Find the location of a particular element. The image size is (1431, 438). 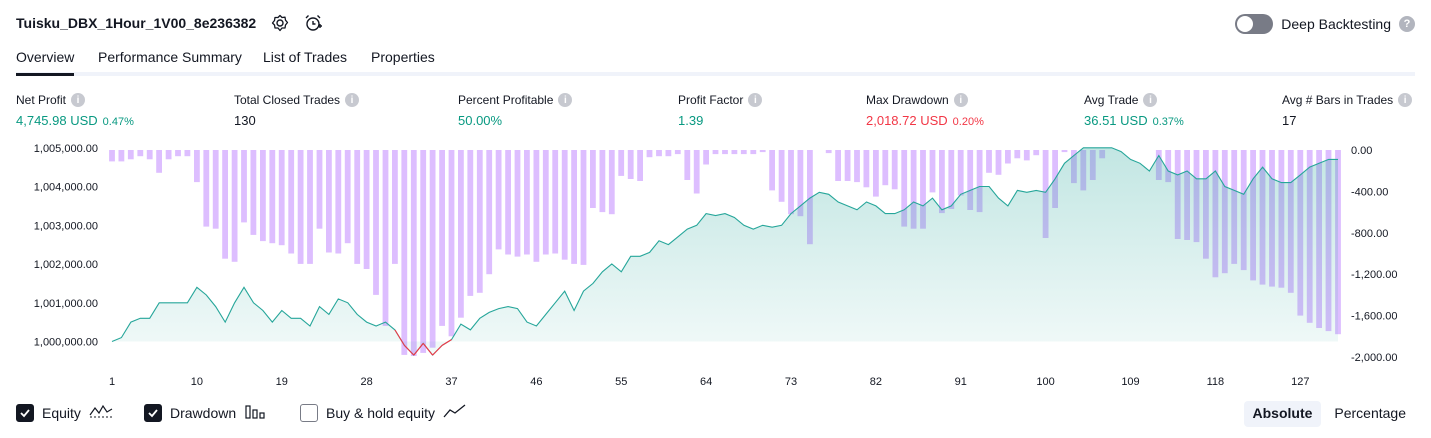

metric-value: 1.39 is located at coordinates (691, 120).